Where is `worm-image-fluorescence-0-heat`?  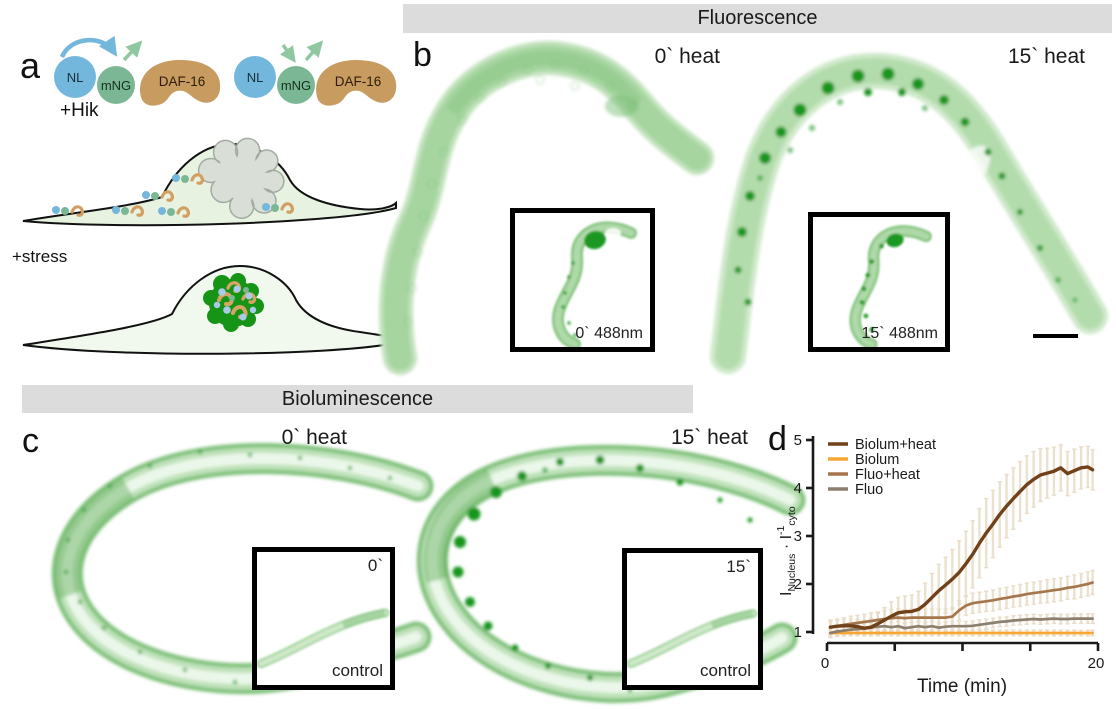 worm-image-fluorescence-0-heat is located at coordinates (546, 207).